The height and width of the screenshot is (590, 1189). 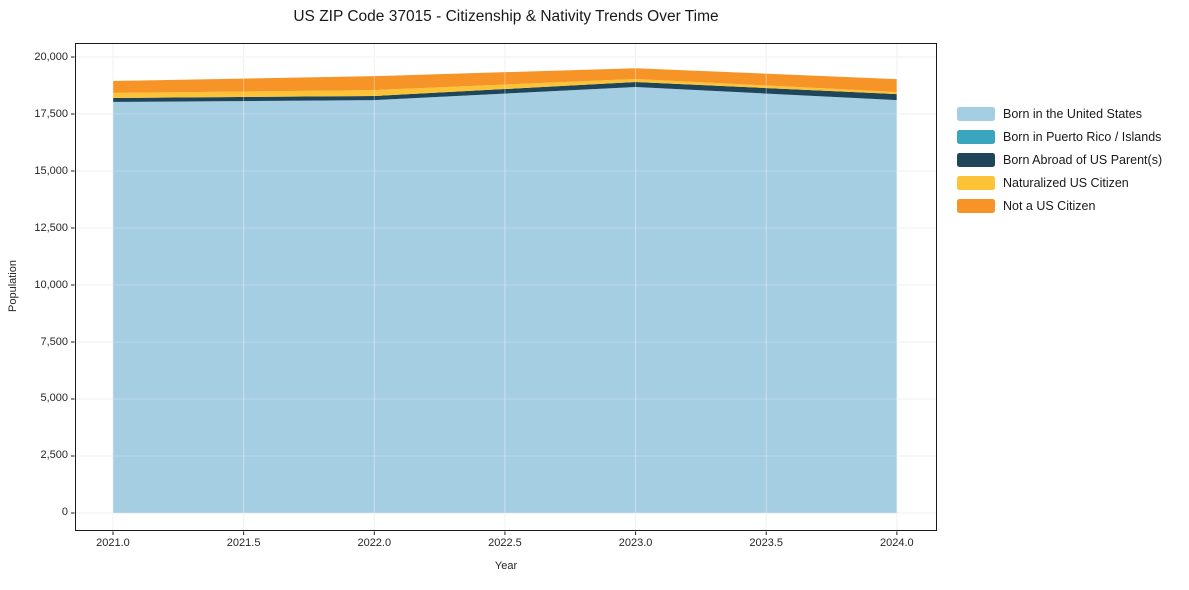 What do you see at coordinates (1066, 183) in the screenshot?
I see `legend-label: Naturalized US Citizen` at bounding box center [1066, 183].